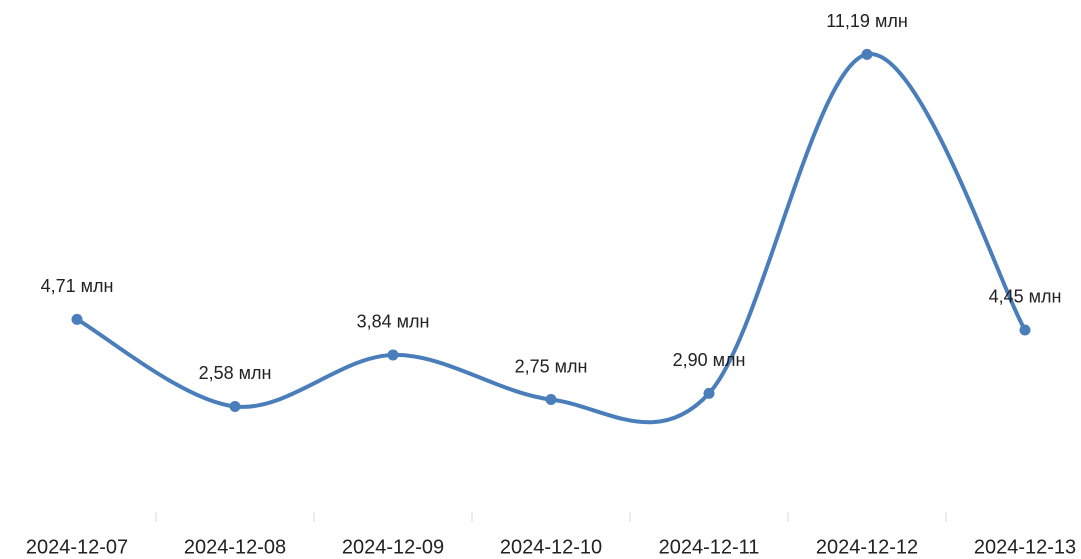  Describe the element at coordinates (77, 286) in the screenshot. I see `data-label: 4,71 млн` at that location.